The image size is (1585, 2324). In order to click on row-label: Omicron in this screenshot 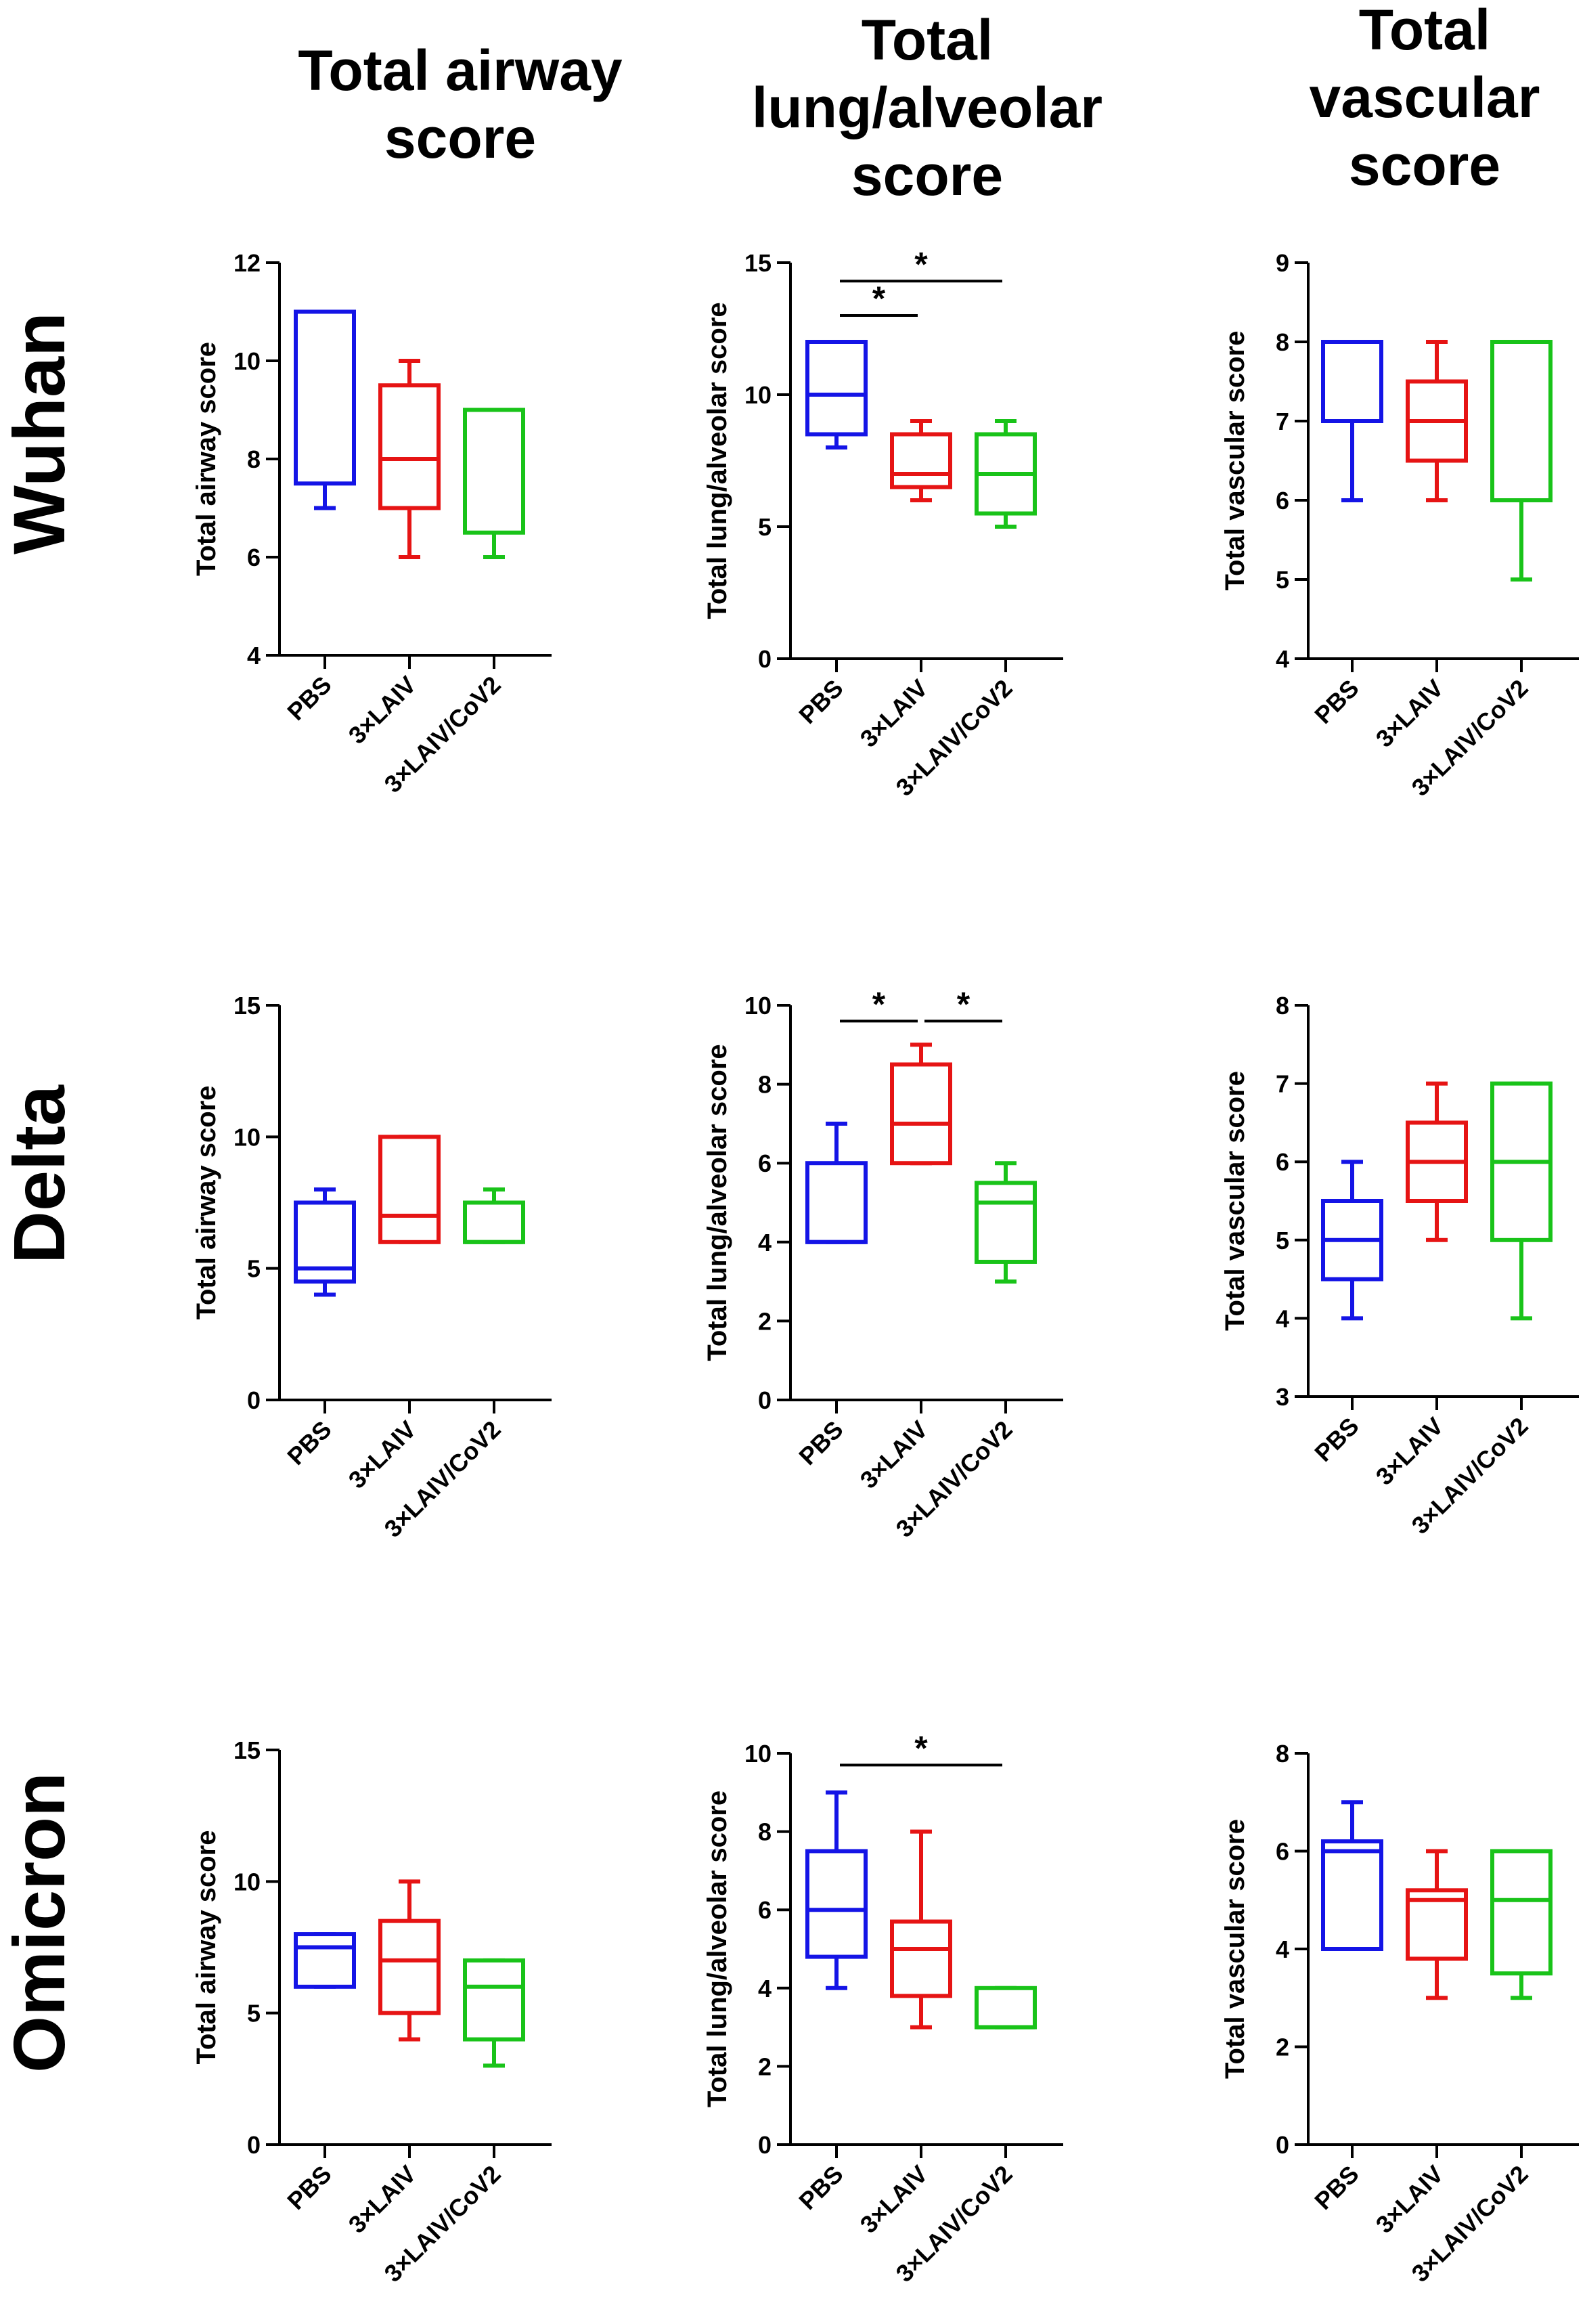, I will do `click(40, 1922)`.